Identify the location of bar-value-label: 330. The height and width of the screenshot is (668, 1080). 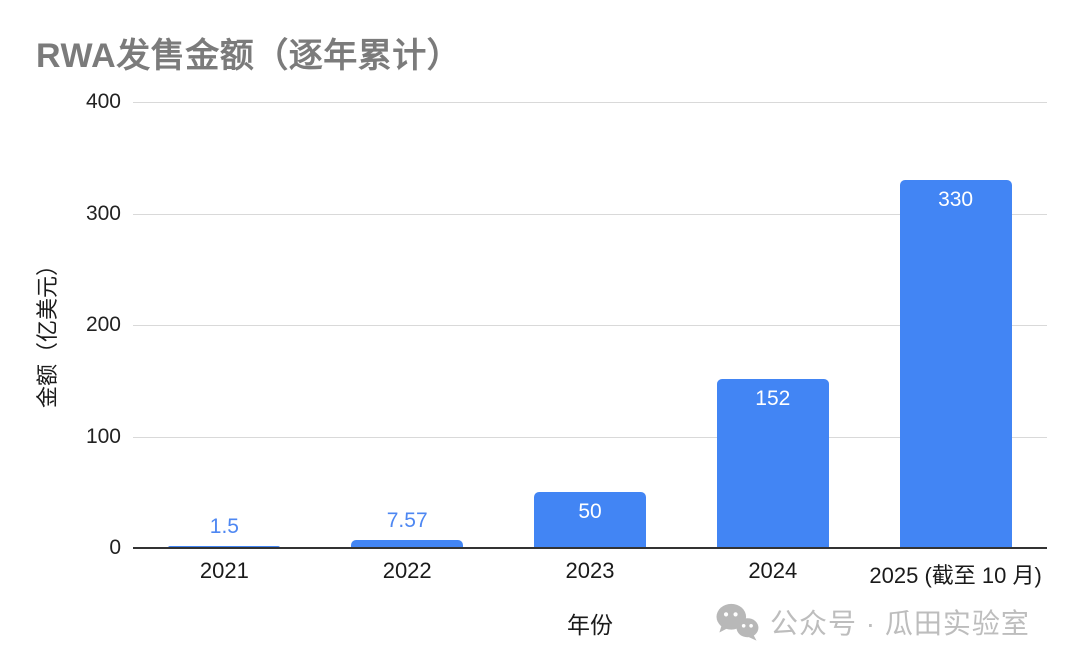
(956, 199).